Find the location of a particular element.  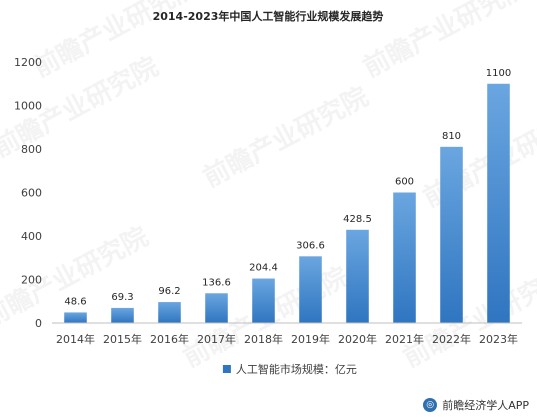

qianzhan-logo-icon: ◎ is located at coordinates (430, 405).